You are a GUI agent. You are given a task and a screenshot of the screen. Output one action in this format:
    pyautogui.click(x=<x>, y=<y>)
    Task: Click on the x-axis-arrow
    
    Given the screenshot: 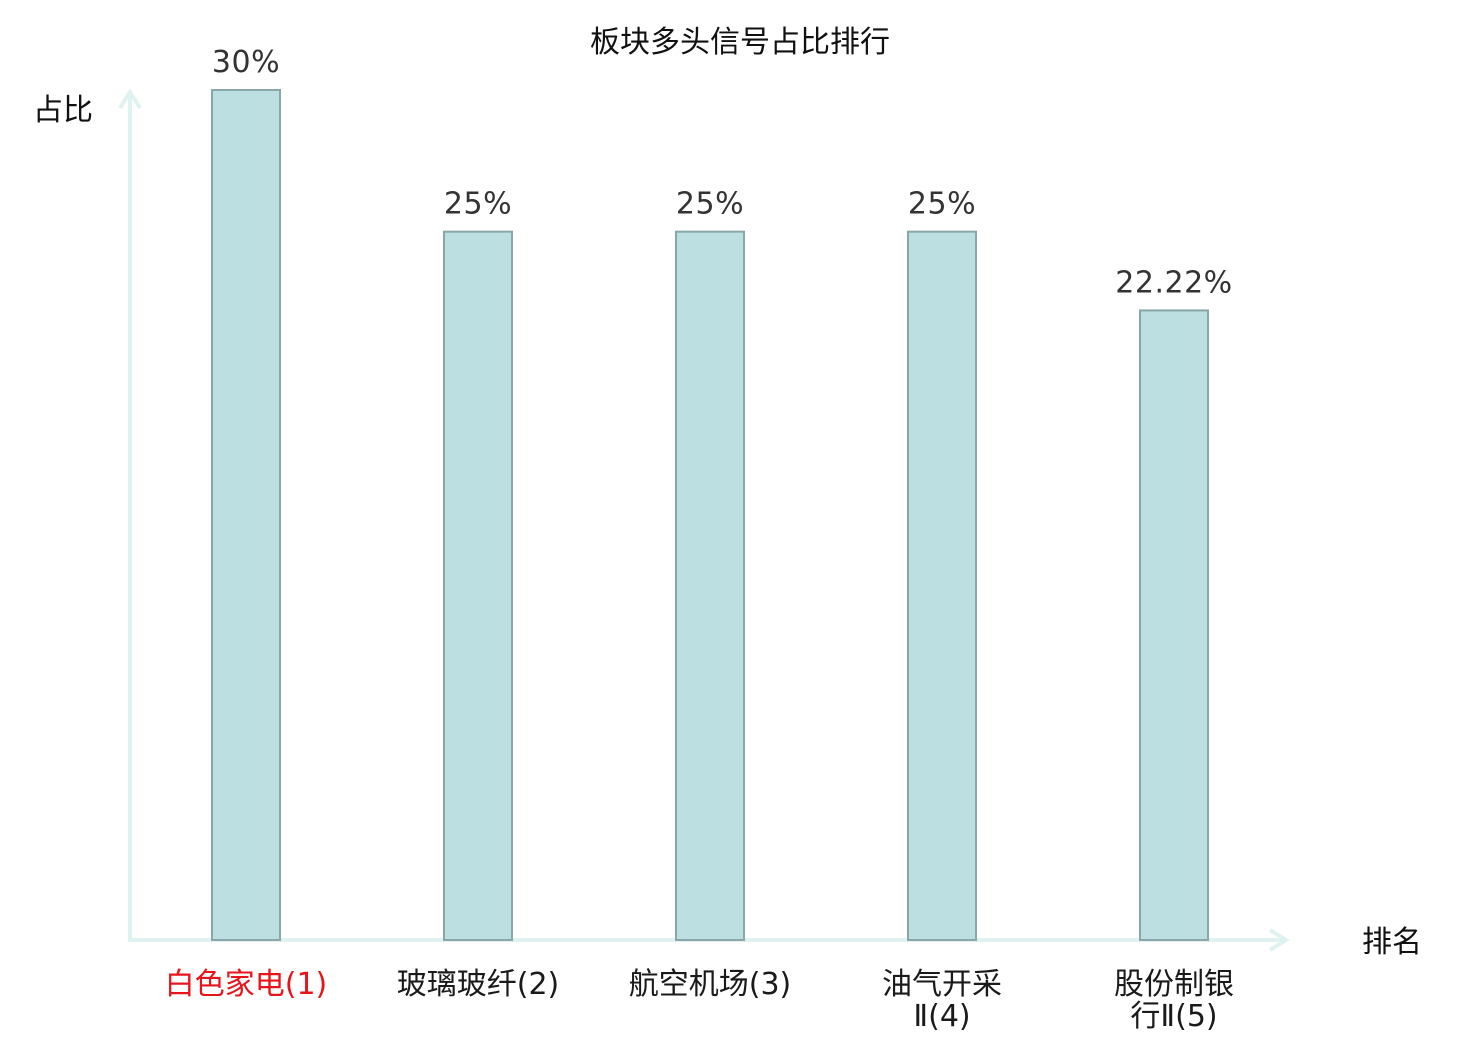 What is the action you would take?
    pyautogui.click(x=1279, y=940)
    